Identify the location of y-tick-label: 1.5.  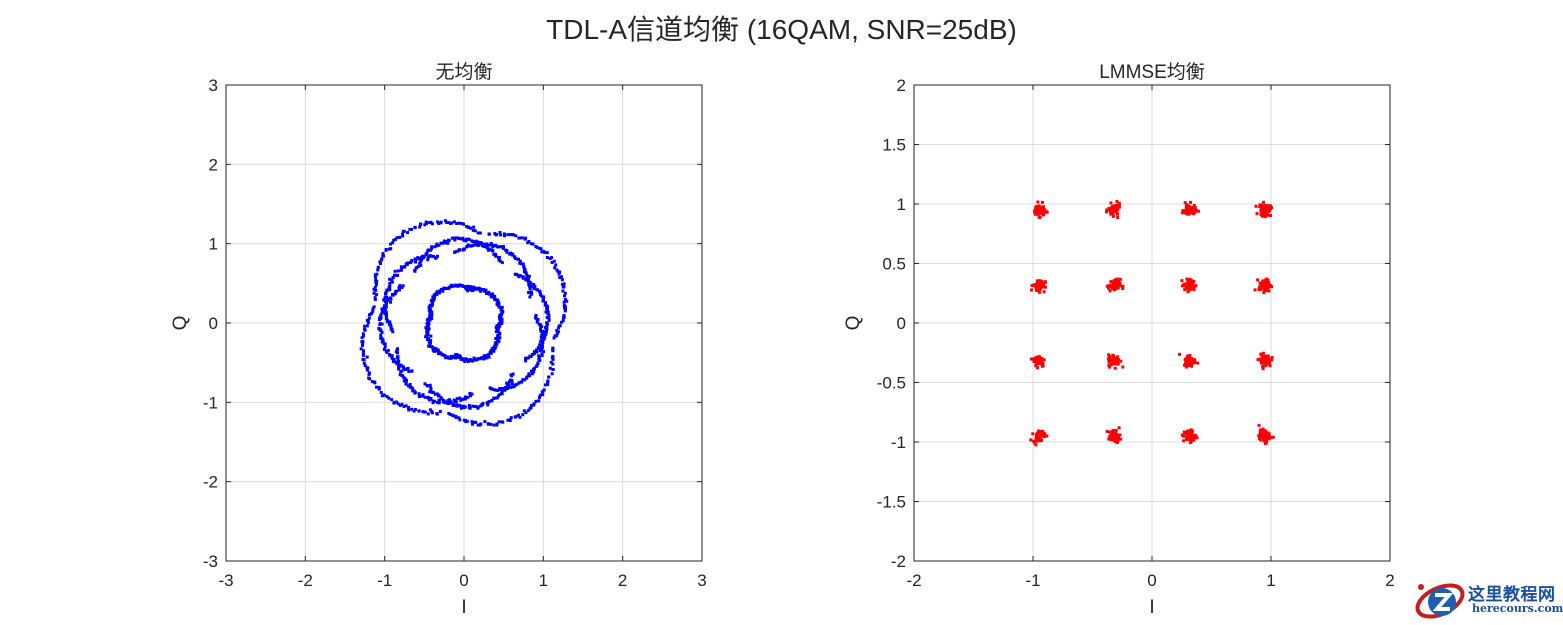
(894, 145).